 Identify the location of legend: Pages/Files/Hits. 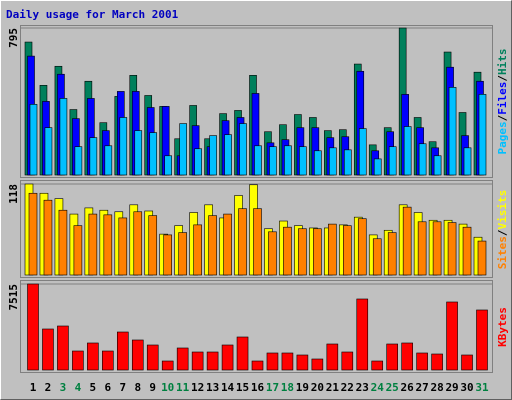
(502, 102).